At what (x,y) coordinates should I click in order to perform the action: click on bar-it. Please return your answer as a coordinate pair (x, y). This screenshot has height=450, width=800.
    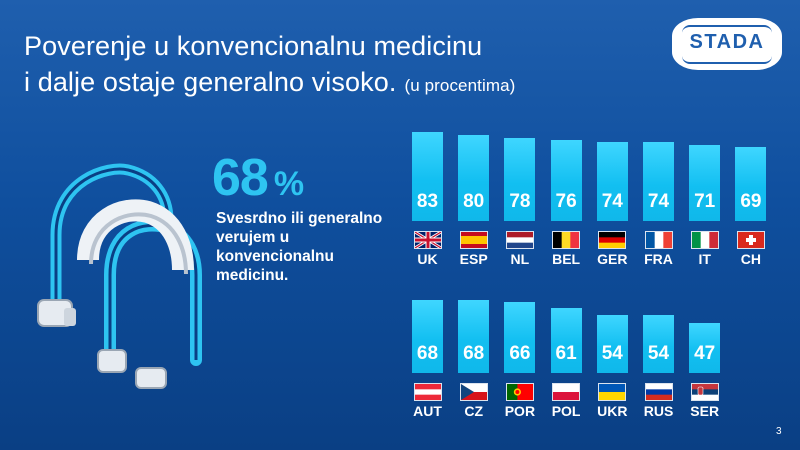
    Looking at the image, I should click on (705, 183).